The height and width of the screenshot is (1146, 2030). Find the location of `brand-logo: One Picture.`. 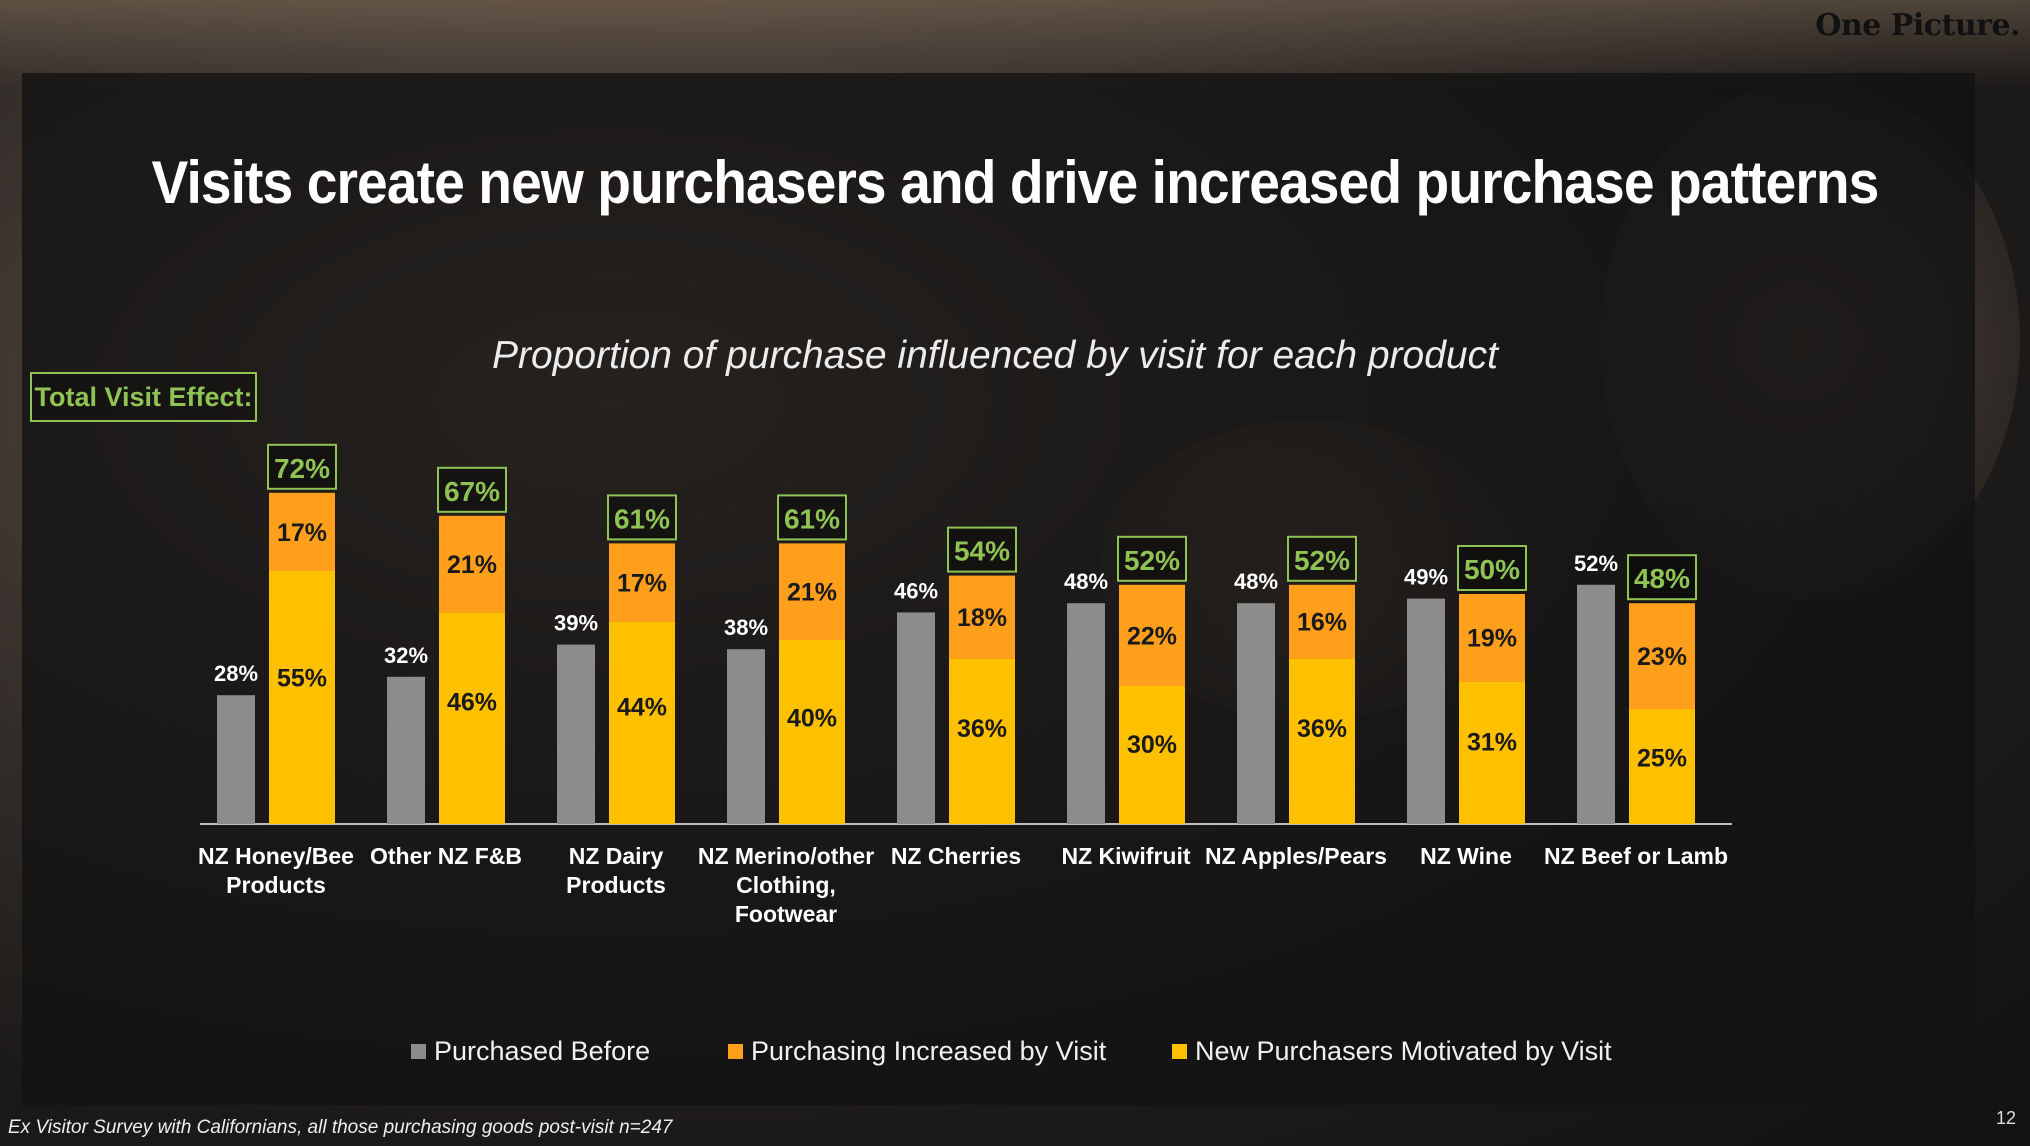

brand-logo: One Picture. is located at coordinates (1917, 25).